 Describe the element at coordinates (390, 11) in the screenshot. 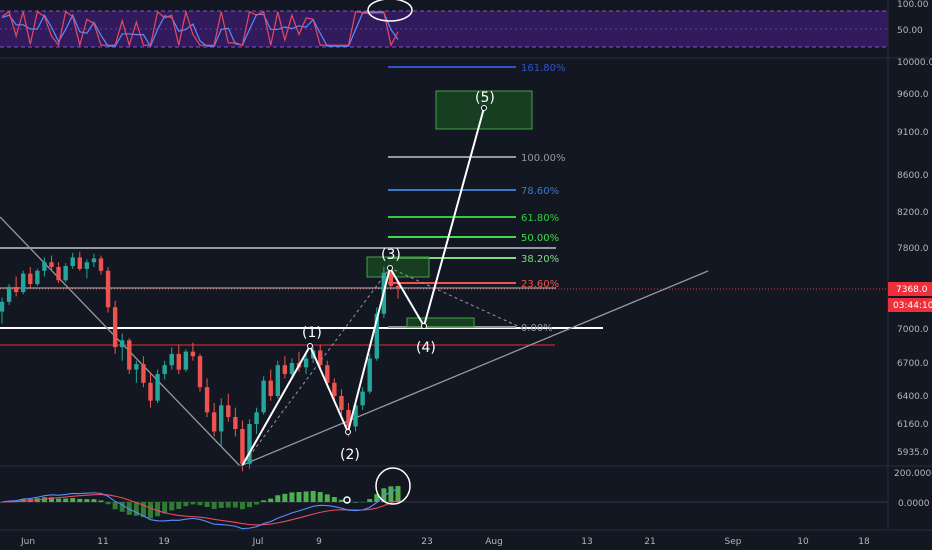

I see `rsi-highlight-circle` at that location.